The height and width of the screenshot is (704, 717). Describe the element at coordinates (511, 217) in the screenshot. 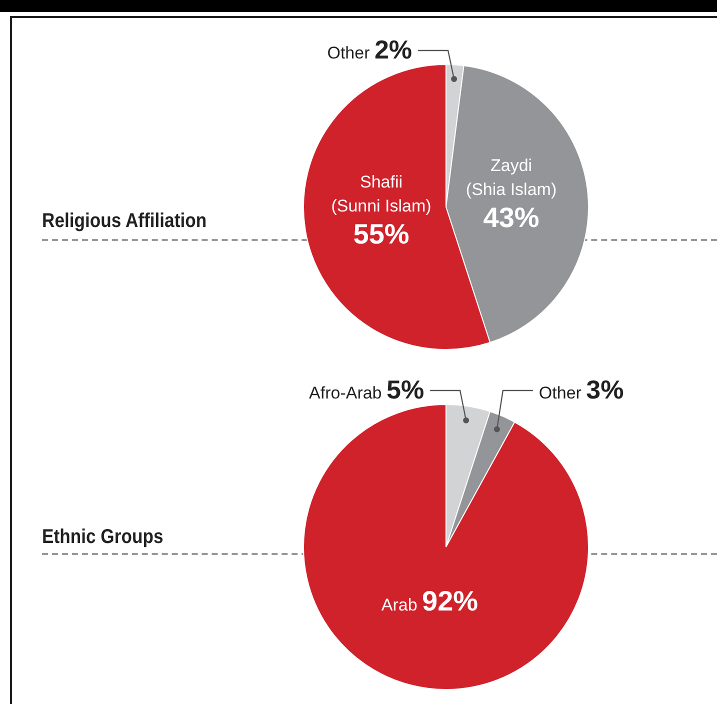

I see `data-label: 43%` at that location.